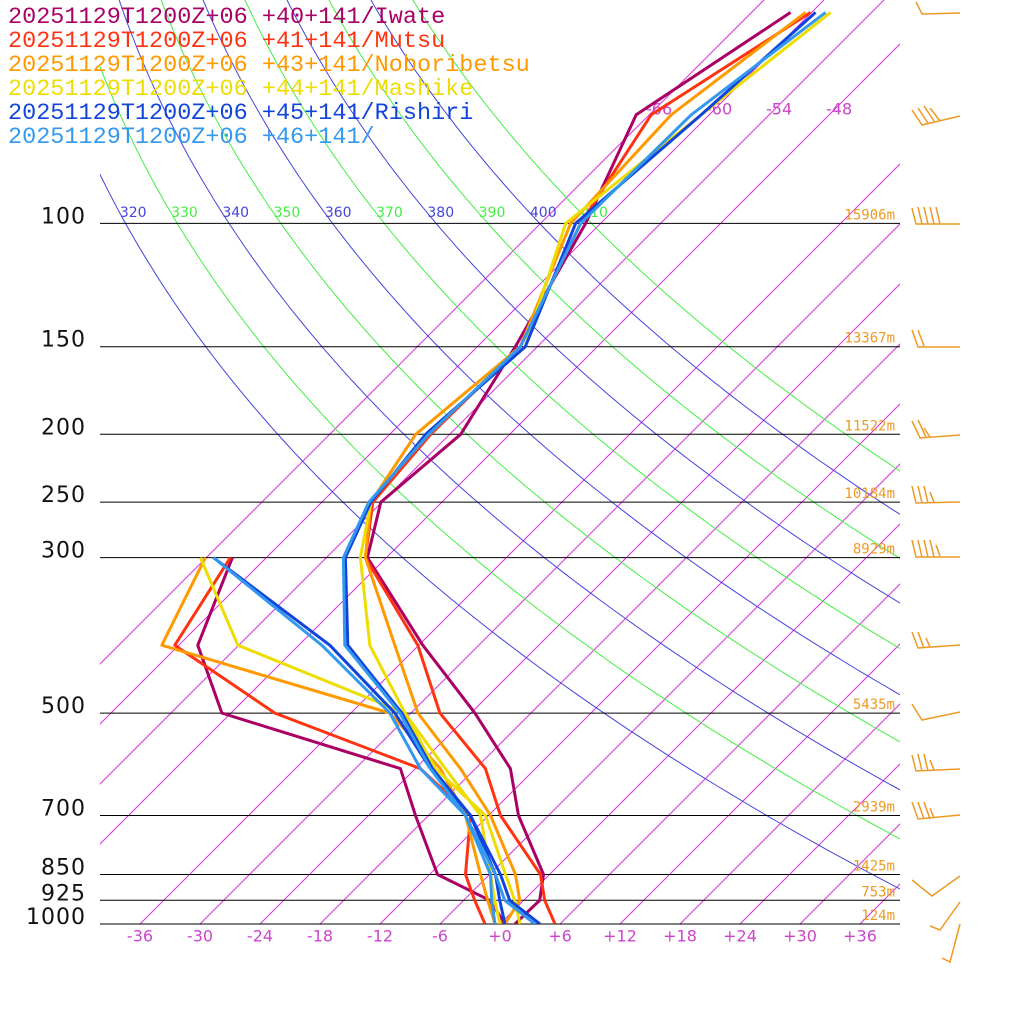  I want to click on height-label: 2939m, so click(874, 807).